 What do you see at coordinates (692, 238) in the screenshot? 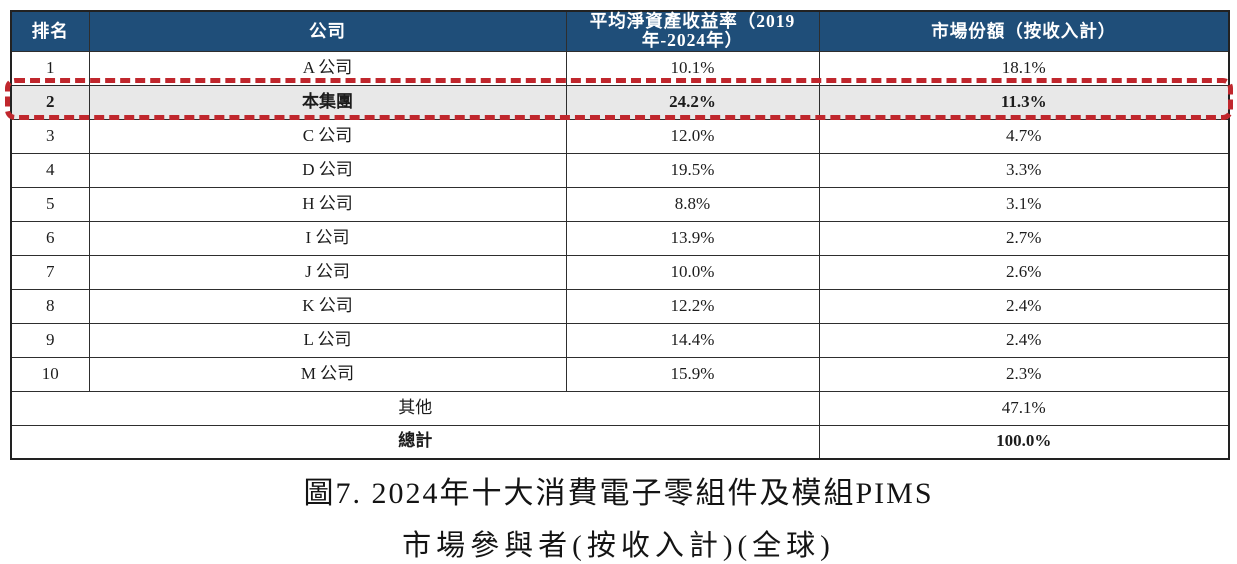
I see `roe-cell: 13.9%` at bounding box center [692, 238].